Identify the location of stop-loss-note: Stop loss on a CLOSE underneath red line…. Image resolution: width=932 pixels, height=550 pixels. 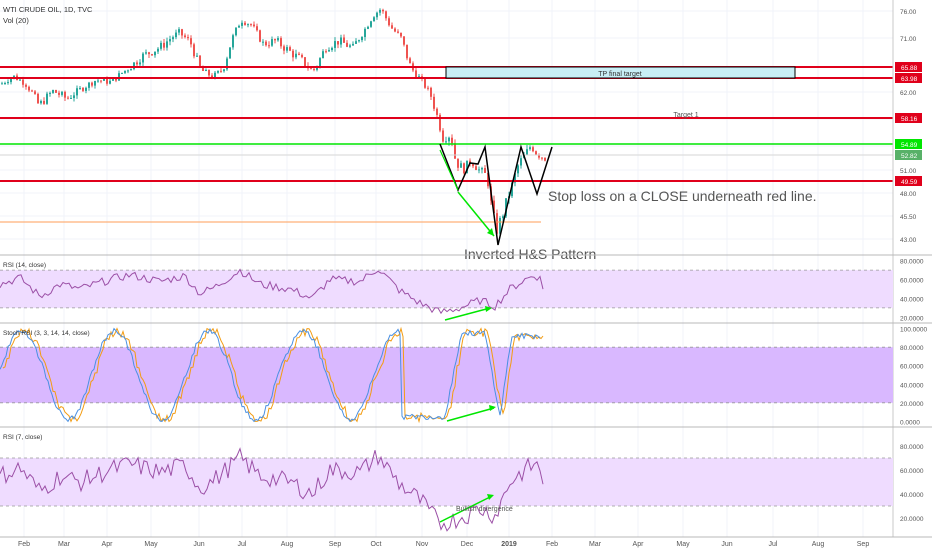
(682, 196).